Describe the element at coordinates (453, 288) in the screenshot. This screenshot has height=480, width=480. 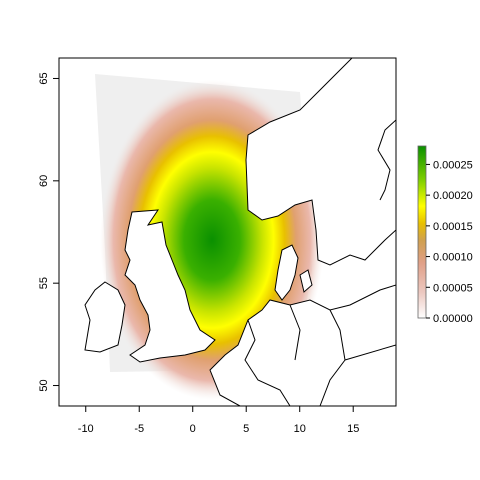
I see `legend-tick-label: 0.00005` at that location.